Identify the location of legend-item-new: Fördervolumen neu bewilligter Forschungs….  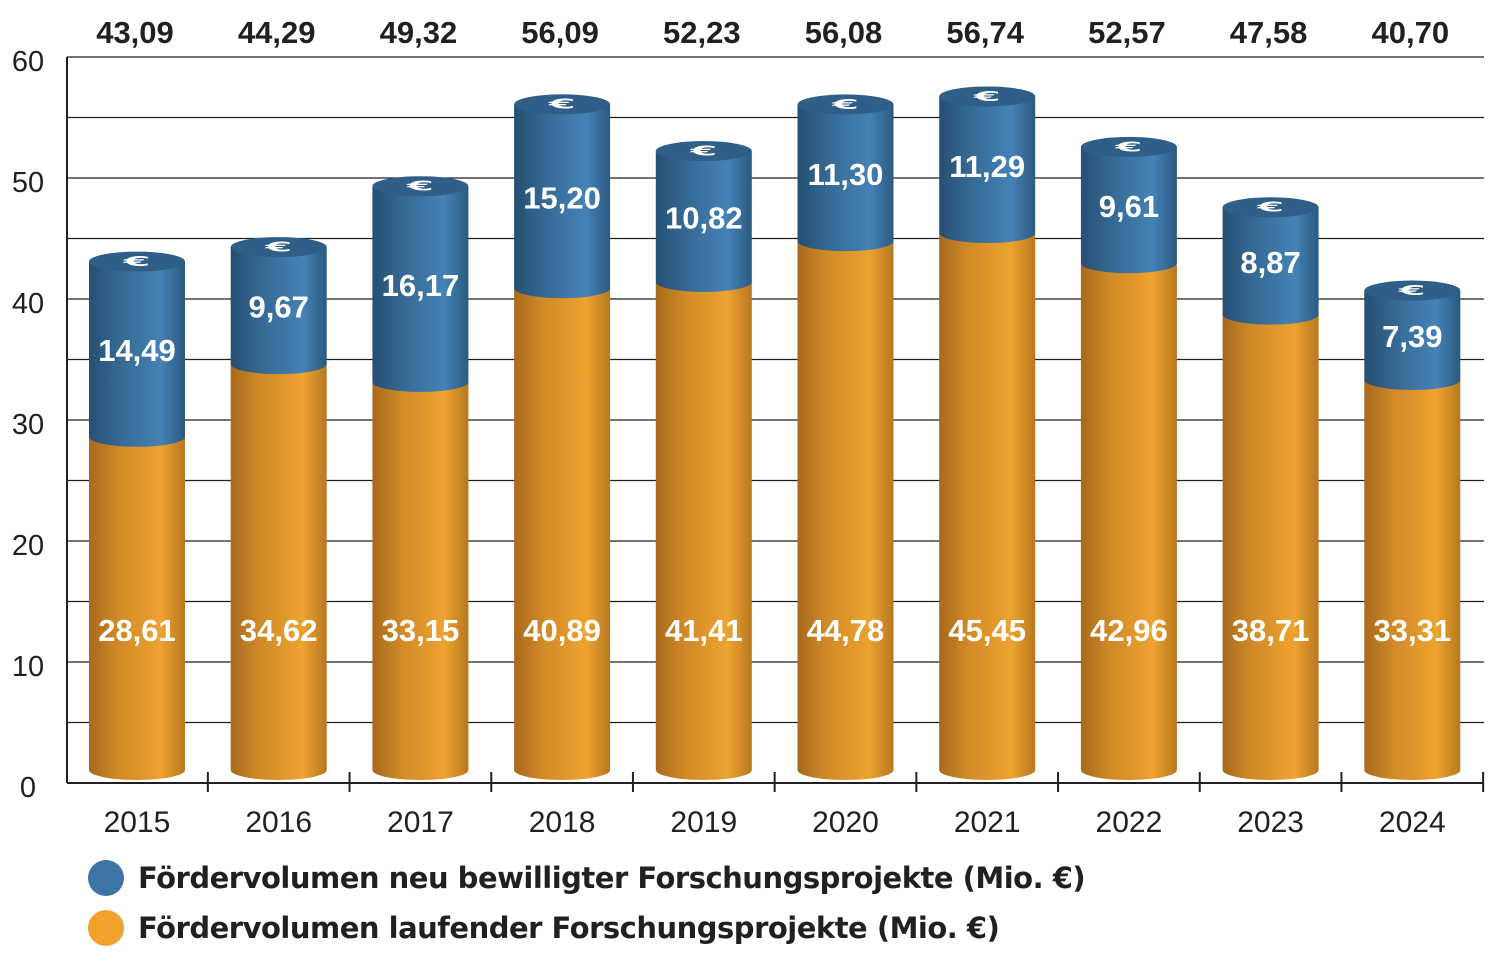
(587, 878).